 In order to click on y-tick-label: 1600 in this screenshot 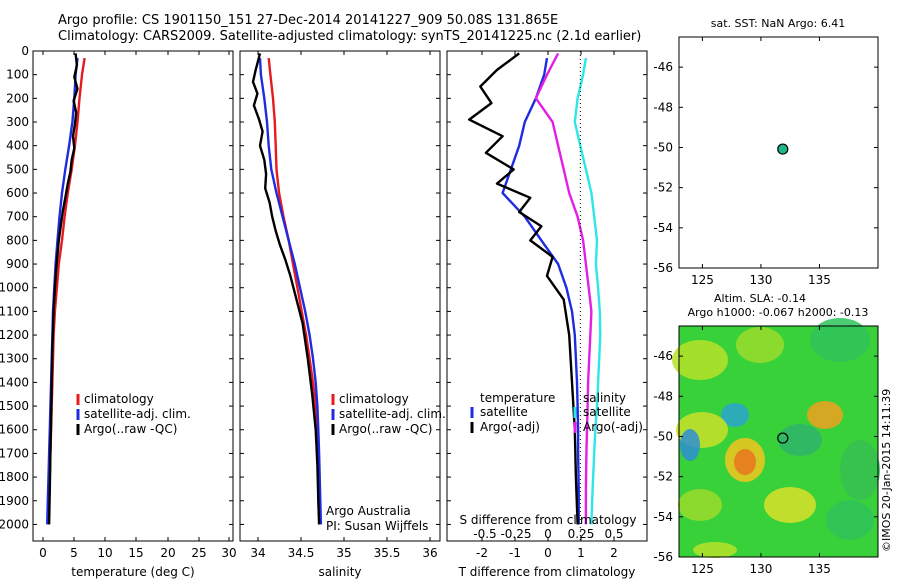, I will do `click(14, 430)`.